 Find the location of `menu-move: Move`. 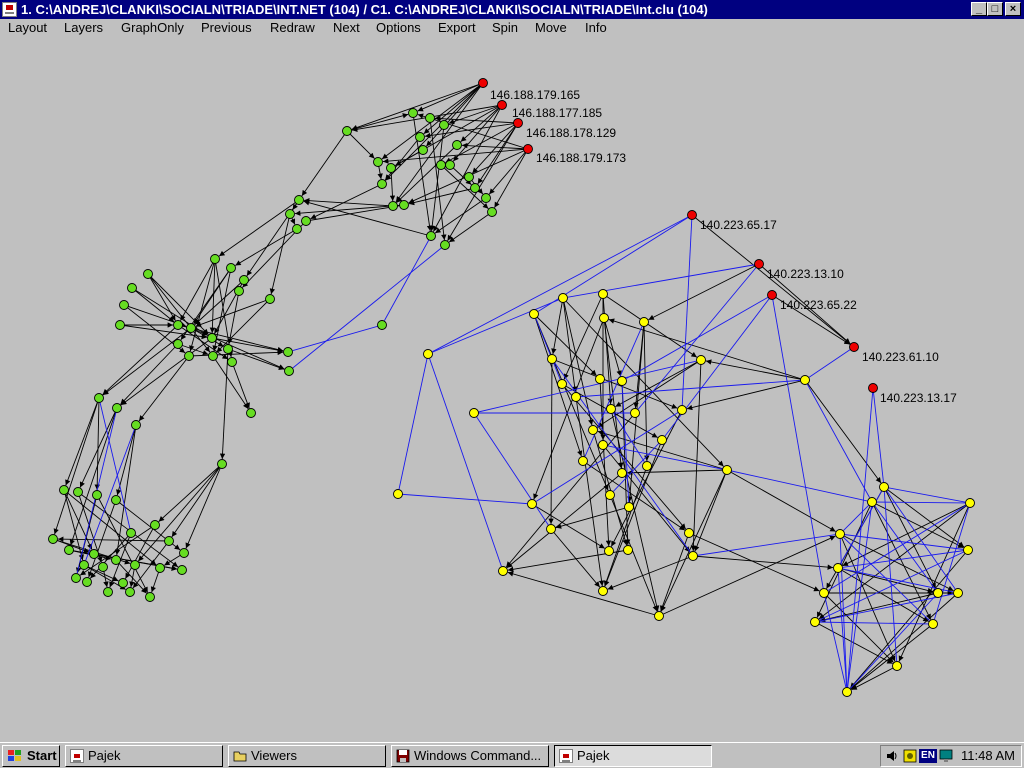

menu-move: Move is located at coordinates (551, 27).